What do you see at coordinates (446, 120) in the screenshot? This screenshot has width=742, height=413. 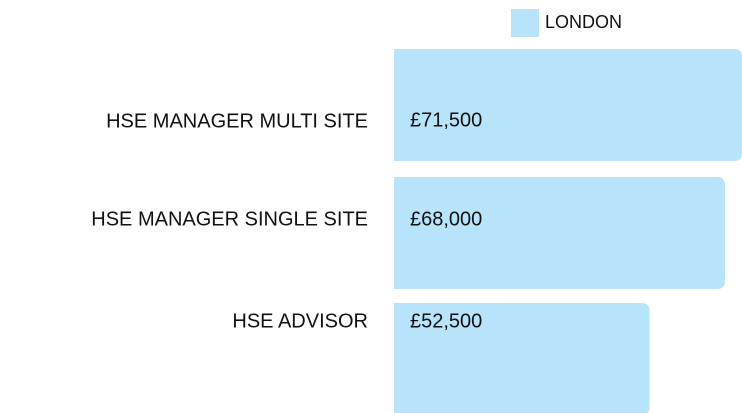 I see `value-label: £71,500` at bounding box center [446, 120].